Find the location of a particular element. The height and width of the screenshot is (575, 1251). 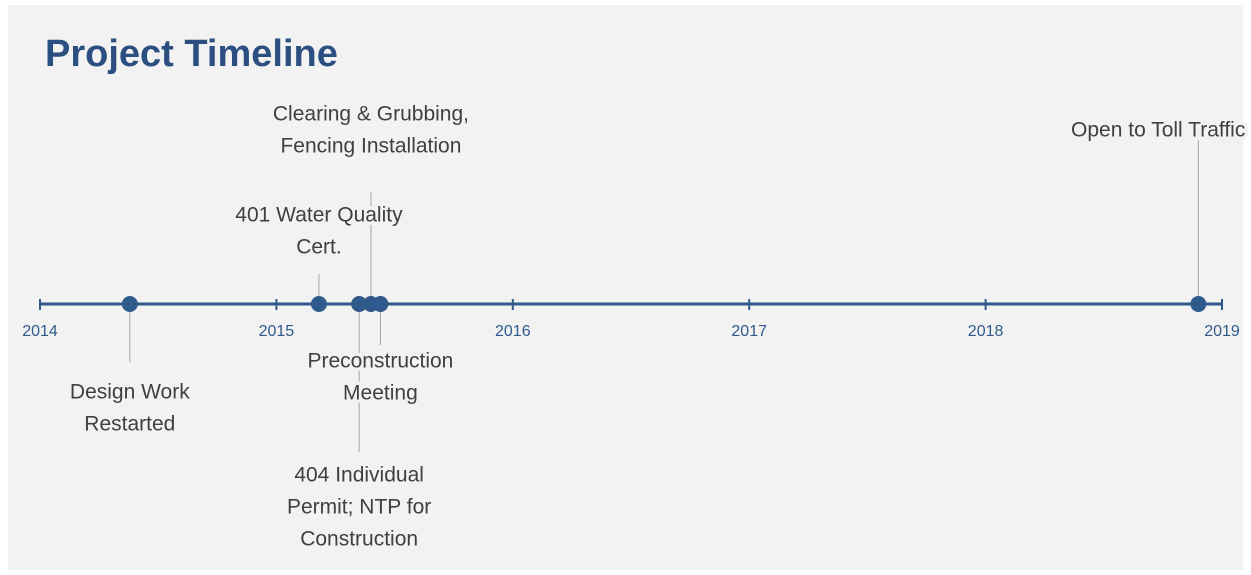

x-tick-label: 2017 is located at coordinates (749, 331).